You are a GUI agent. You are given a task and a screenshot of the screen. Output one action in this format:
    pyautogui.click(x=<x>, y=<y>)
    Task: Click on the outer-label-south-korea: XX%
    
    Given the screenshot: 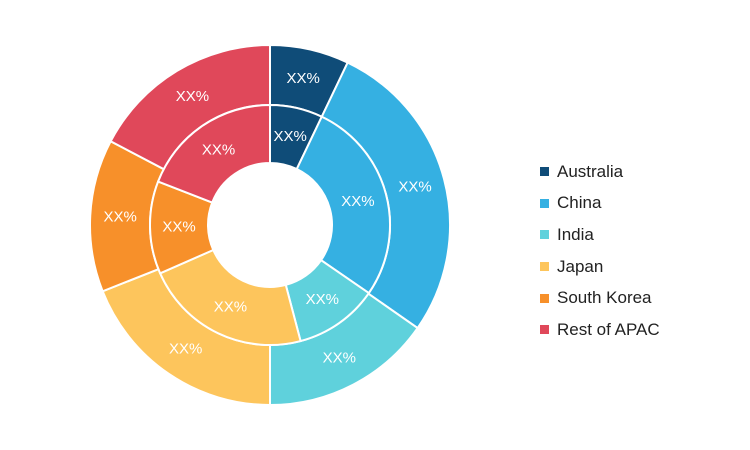 What is the action you would take?
    pyautogui.click(x=120, y=216)
    